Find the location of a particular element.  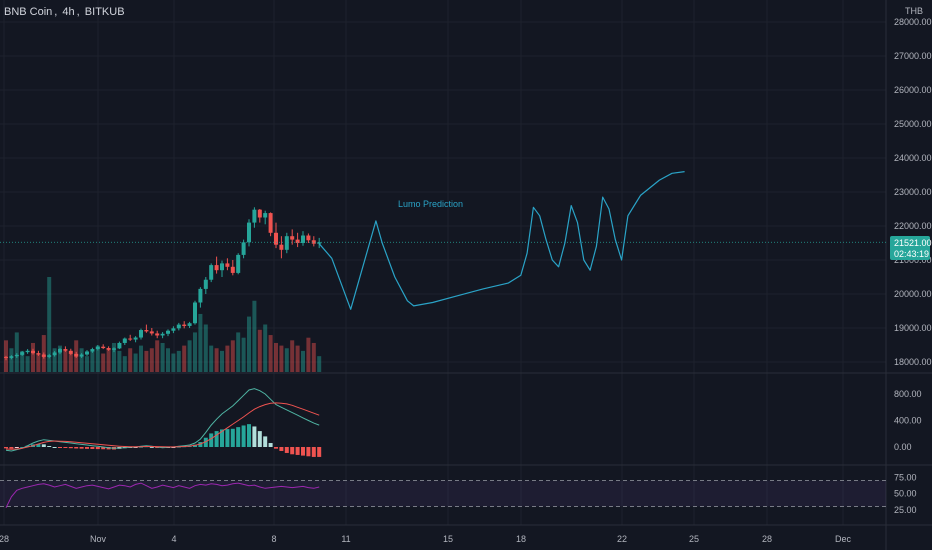

price-marker: 21521.00 02:43:19 is located at coordinates (911, 248).